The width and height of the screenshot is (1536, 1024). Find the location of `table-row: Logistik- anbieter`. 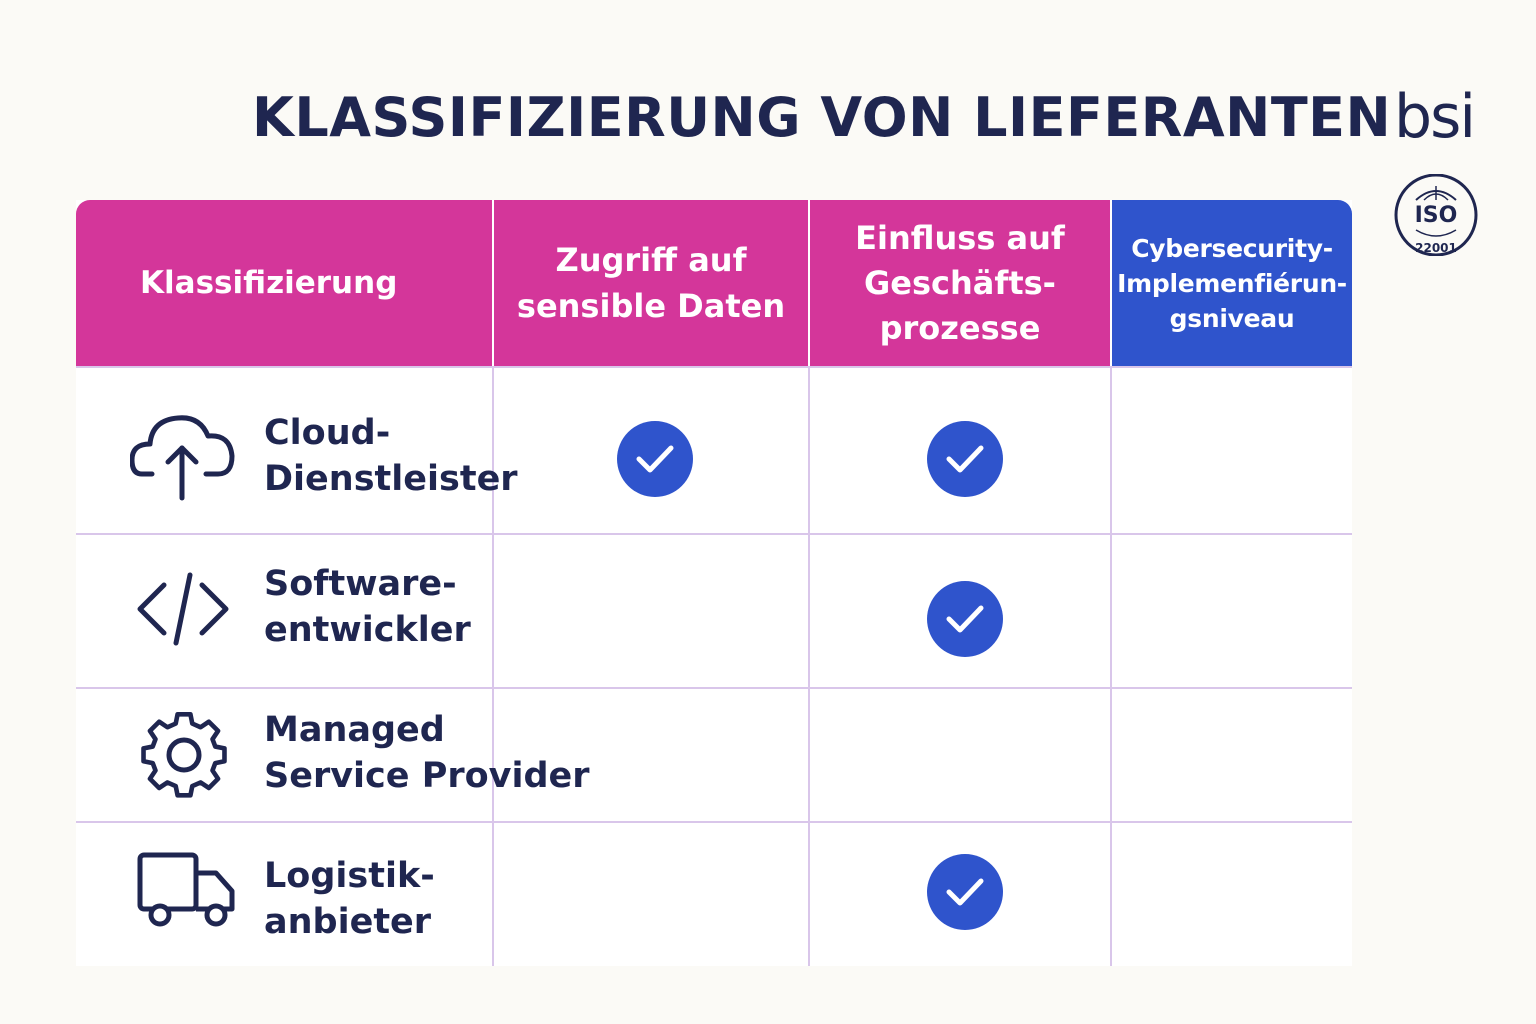

table-row: Logistik- anbieter is located at coordinates (714, 894).